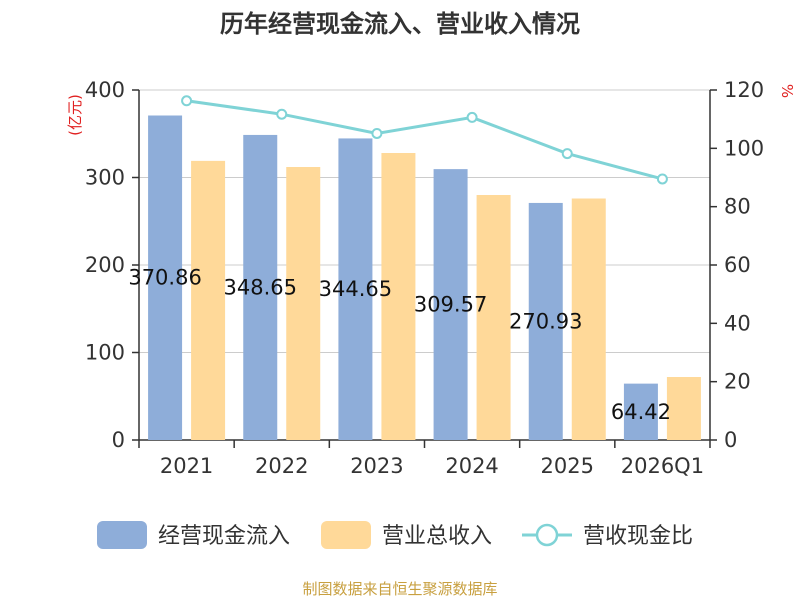 The image size is (800, 600). Describe the element at coordinates (424, 459) in the screenshot. I see `x-axis-ticks: 2021 2022 2023 2024 2025 2026Q1` at that location.